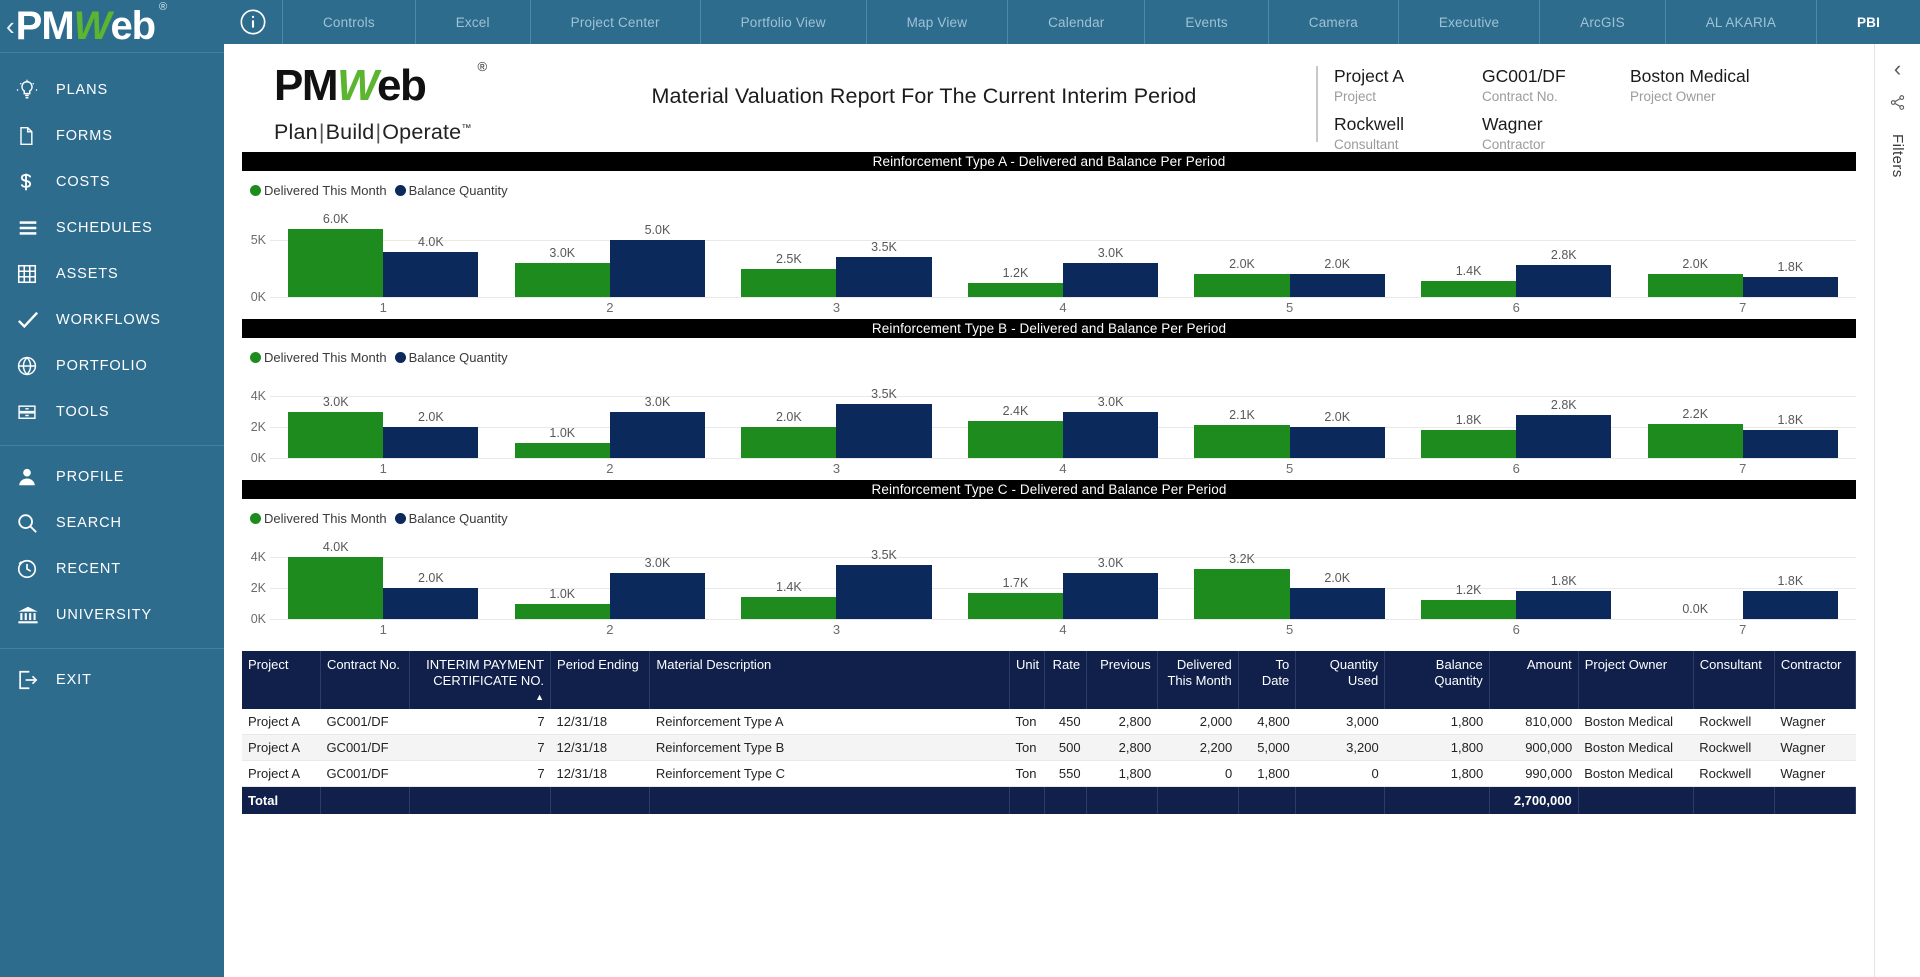  Describe the element at coordinates (10, 26) in the screenshot. I see `sidebar-collapse-icon: ‹` at that location.